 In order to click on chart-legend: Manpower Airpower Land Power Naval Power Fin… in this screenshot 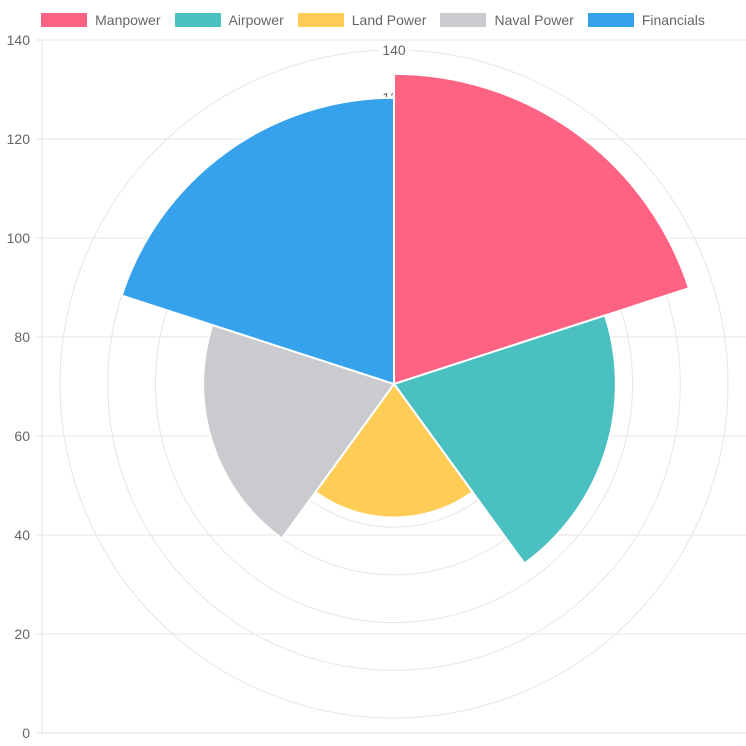, I will do `click(373, 20)`.